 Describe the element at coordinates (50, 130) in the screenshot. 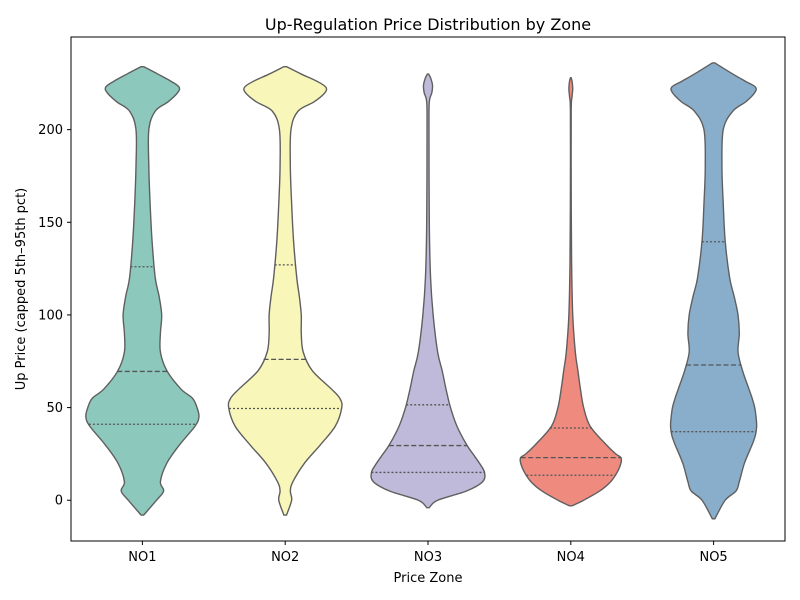

I see `y-tick-label: 200` at that location.